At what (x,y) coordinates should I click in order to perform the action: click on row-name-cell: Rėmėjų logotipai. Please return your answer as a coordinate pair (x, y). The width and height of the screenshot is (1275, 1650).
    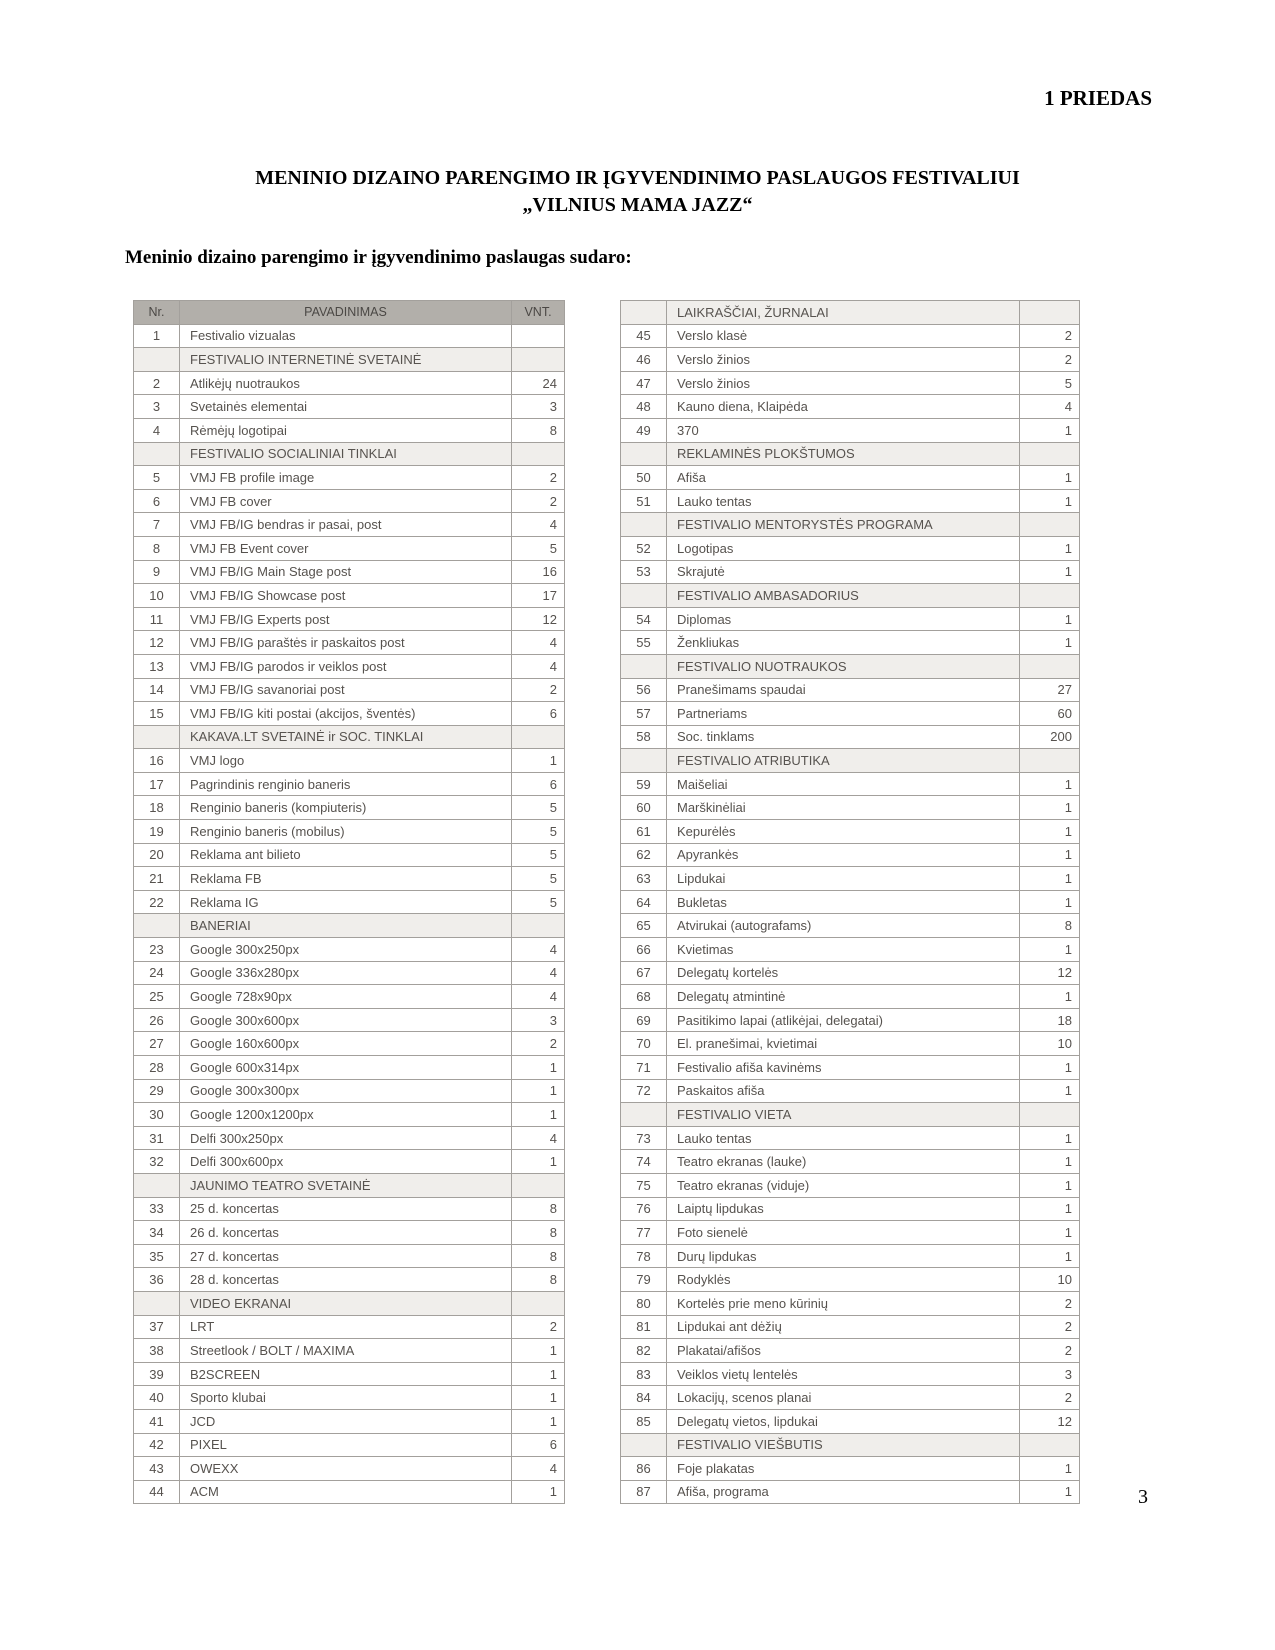
    Looking at the image, I should click on (345, 430).